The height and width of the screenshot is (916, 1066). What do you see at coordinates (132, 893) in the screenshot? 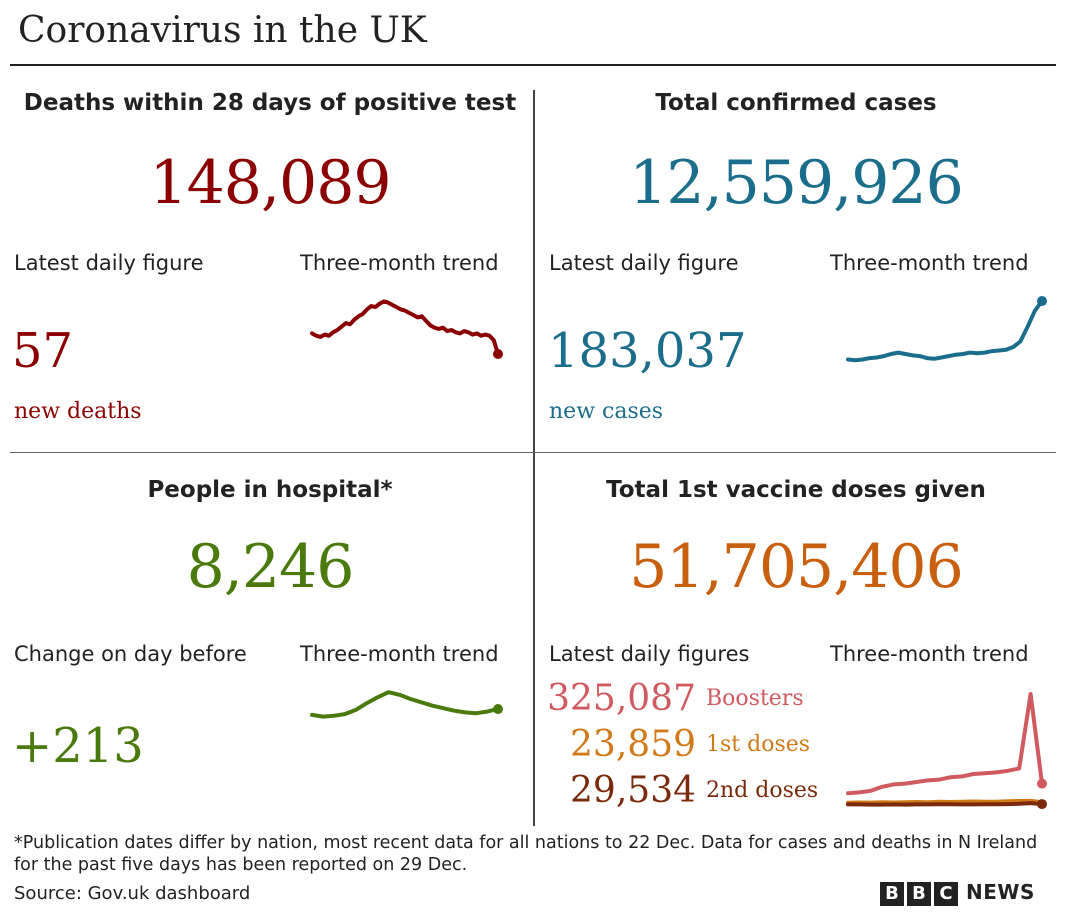
I see `source-text: Source: Gov.uk dashboard` at bounding box center [132, 893].